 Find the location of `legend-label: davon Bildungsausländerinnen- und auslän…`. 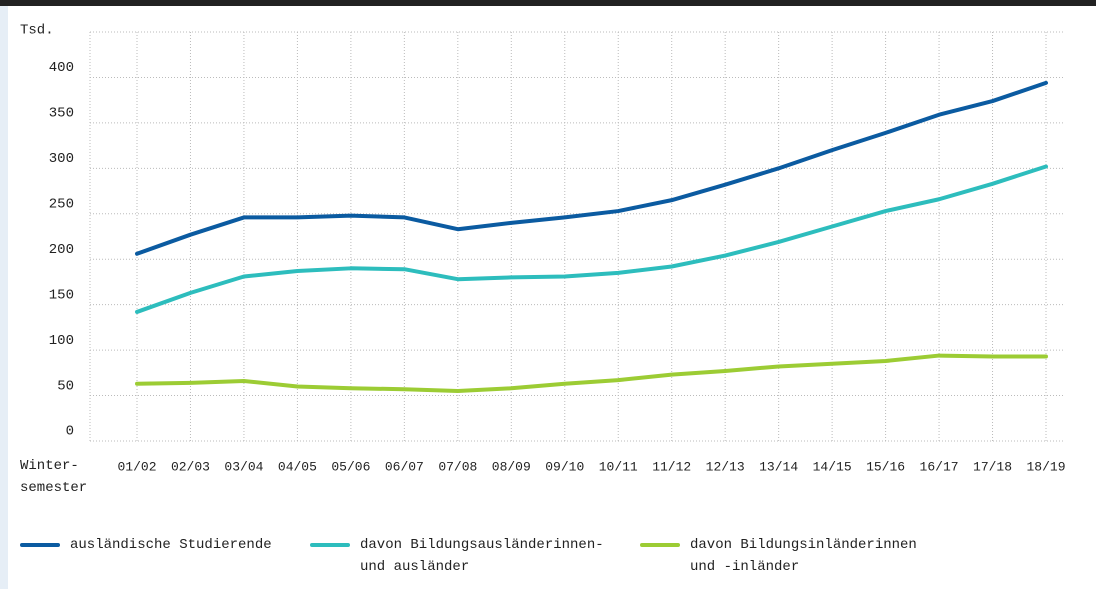

legend-label: davon Bildungsausländerinnen- und auslän… is located at coordinates (482, 556).